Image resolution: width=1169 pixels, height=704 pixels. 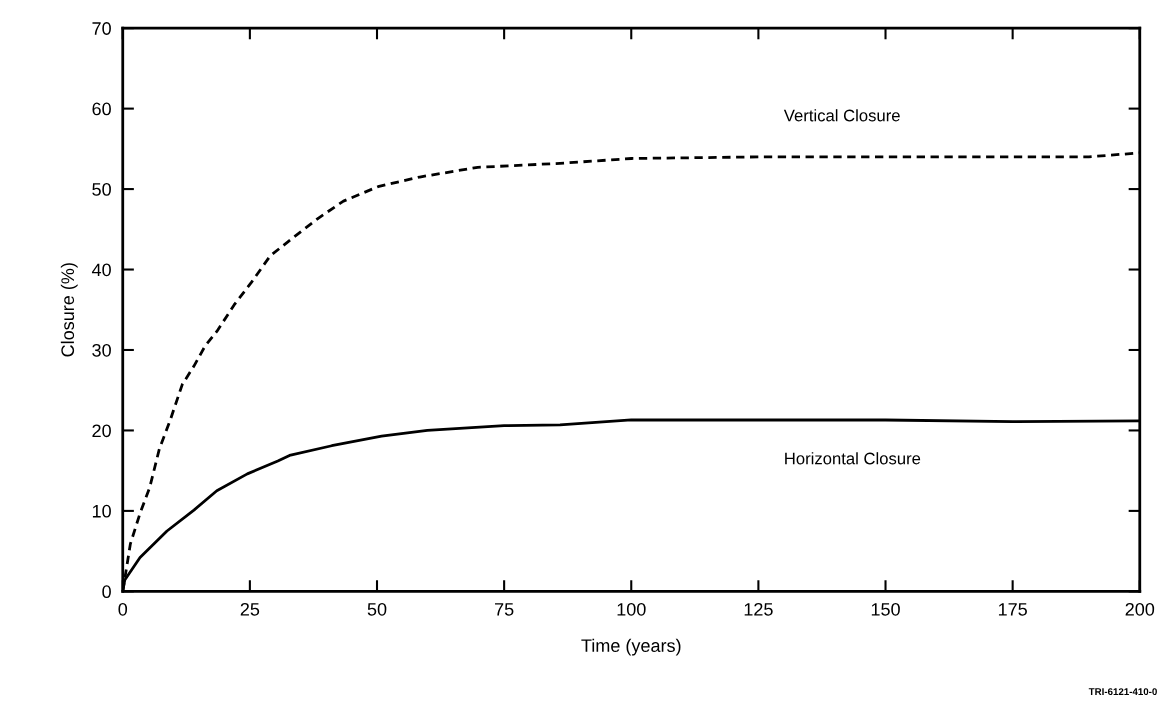 What do you see at coordinates (1140, 609) in the screenshot?
I see `x-tick-label: 200` at bounding box center [1140, 609].